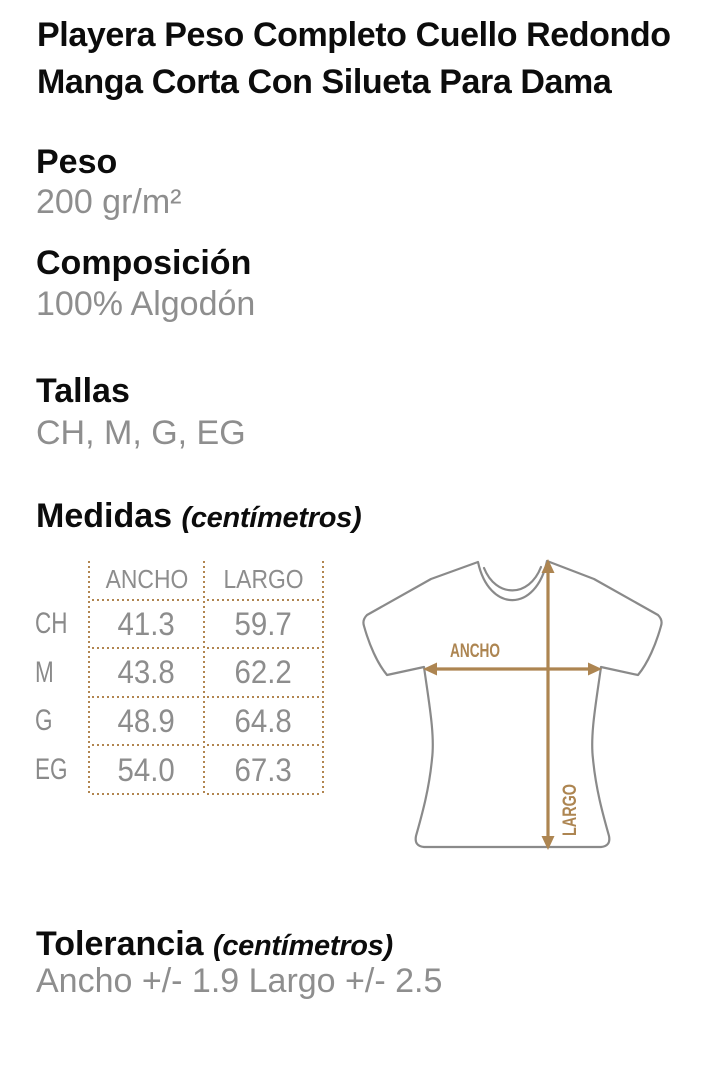  What do you see at coordinates (303, 946) in the screenshot?
I see `tolerancia-unit-note: (centímetros)` at bounding box center [303, 946].